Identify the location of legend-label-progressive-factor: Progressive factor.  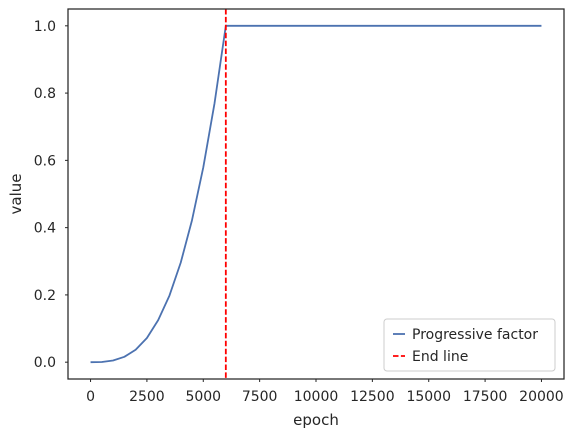
(475, 335).